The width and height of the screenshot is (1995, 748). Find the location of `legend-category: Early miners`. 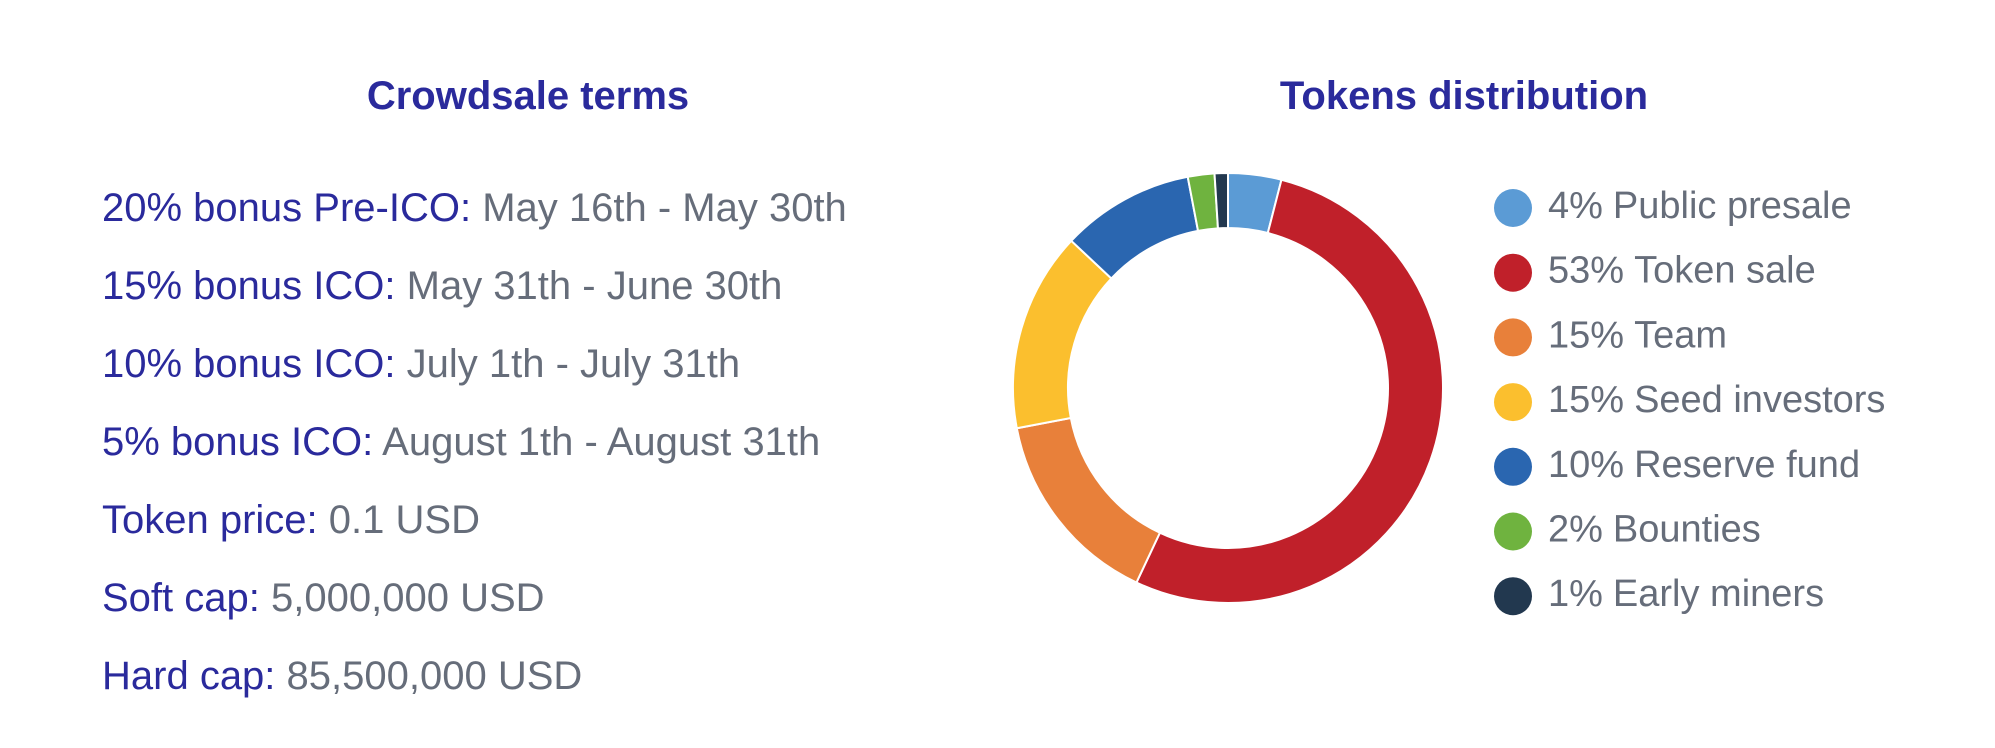

legend-category: Early miners is located at coordinates (1718, 594).